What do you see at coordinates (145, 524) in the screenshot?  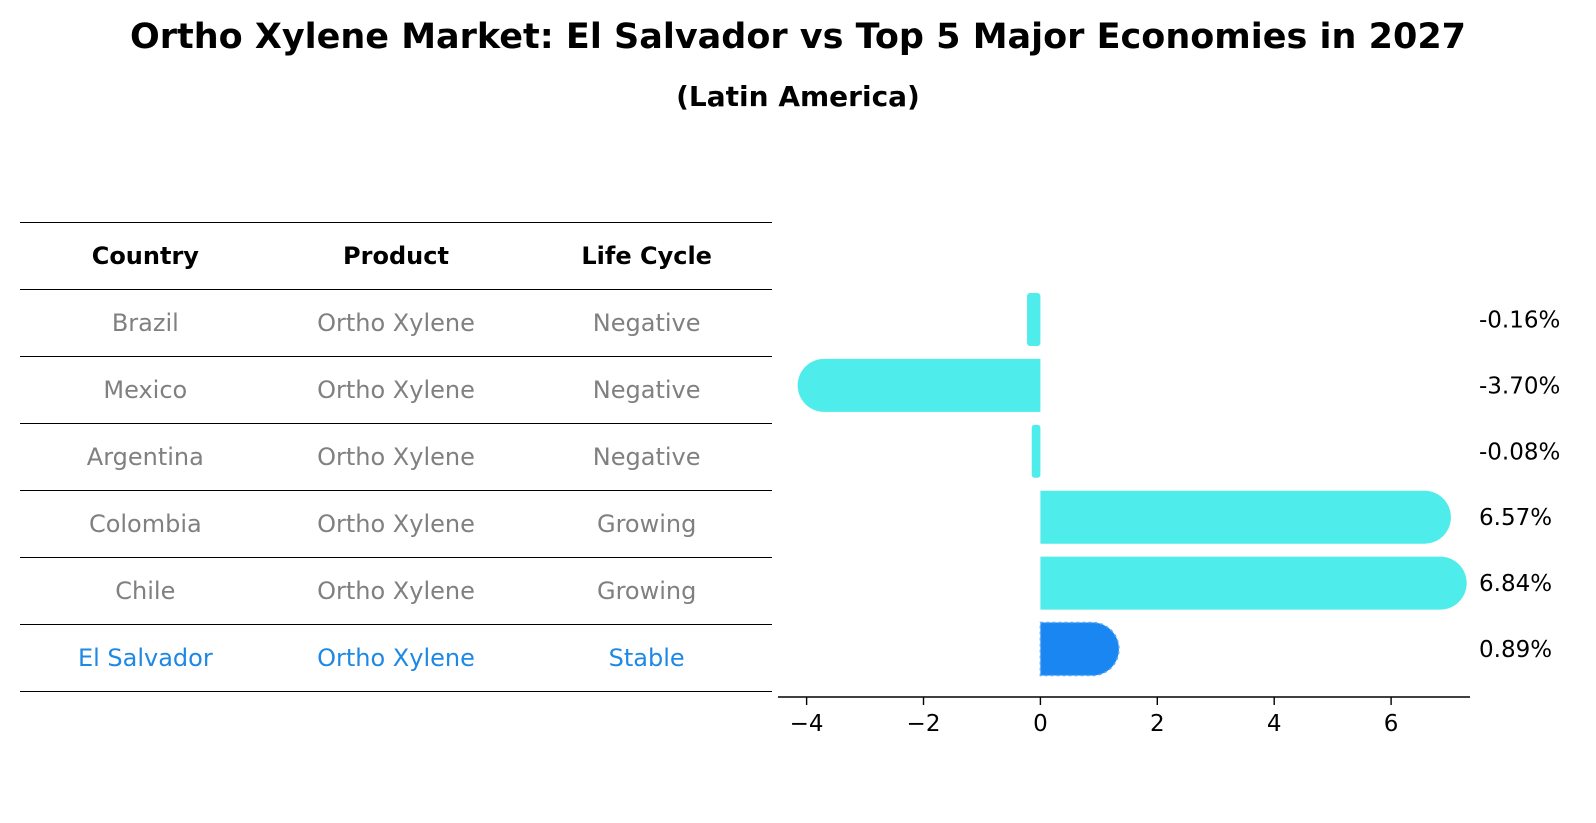 I see `cell-country: Colombia` at bounding box center [145, 524].